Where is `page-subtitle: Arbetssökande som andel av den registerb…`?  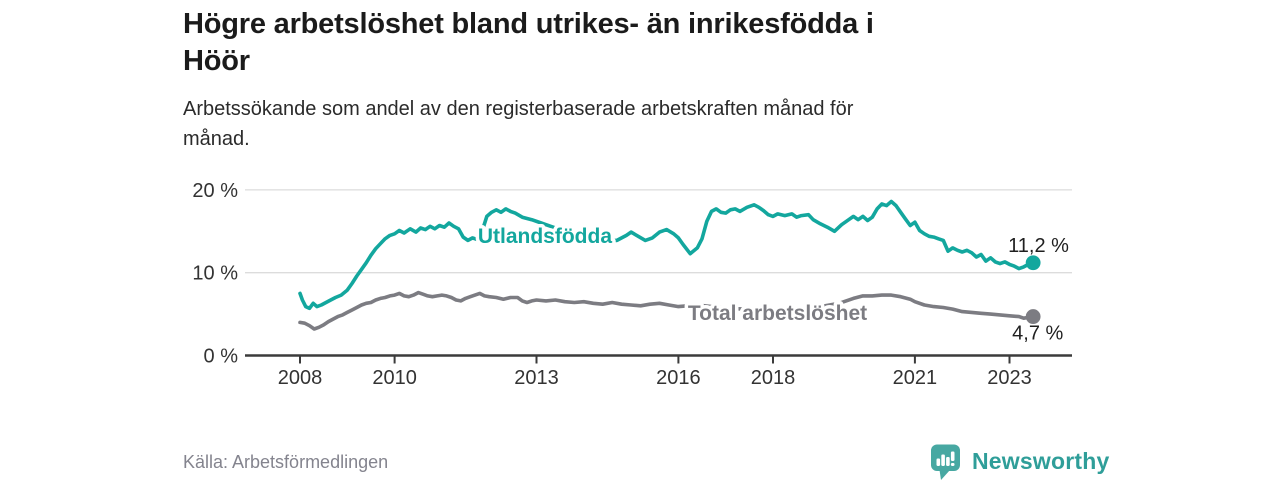 page-subtitle: Arbetssökande som andel av den registerb… is located at coordinates (633, 124).